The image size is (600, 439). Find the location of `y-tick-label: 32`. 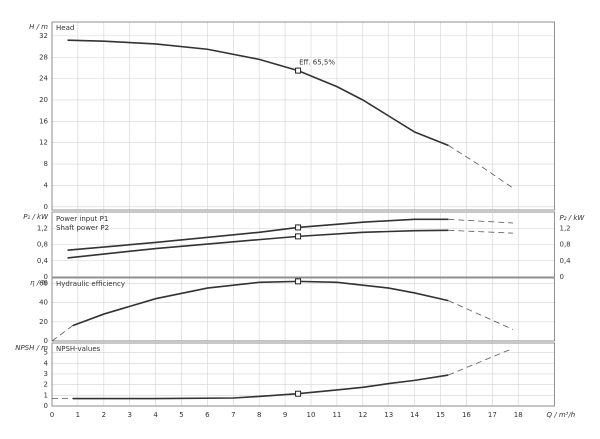

y-tick-label: 32 is located at coordinates (43, 36).